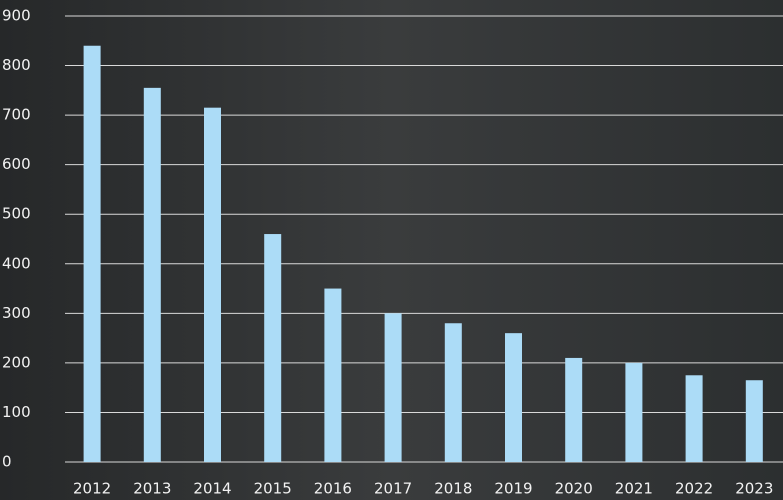 This screenshot has height=500, width=783. Describe the element at coordinates (393, 489) in the screenshot. I see `x-tick-label: 2017` at that location.